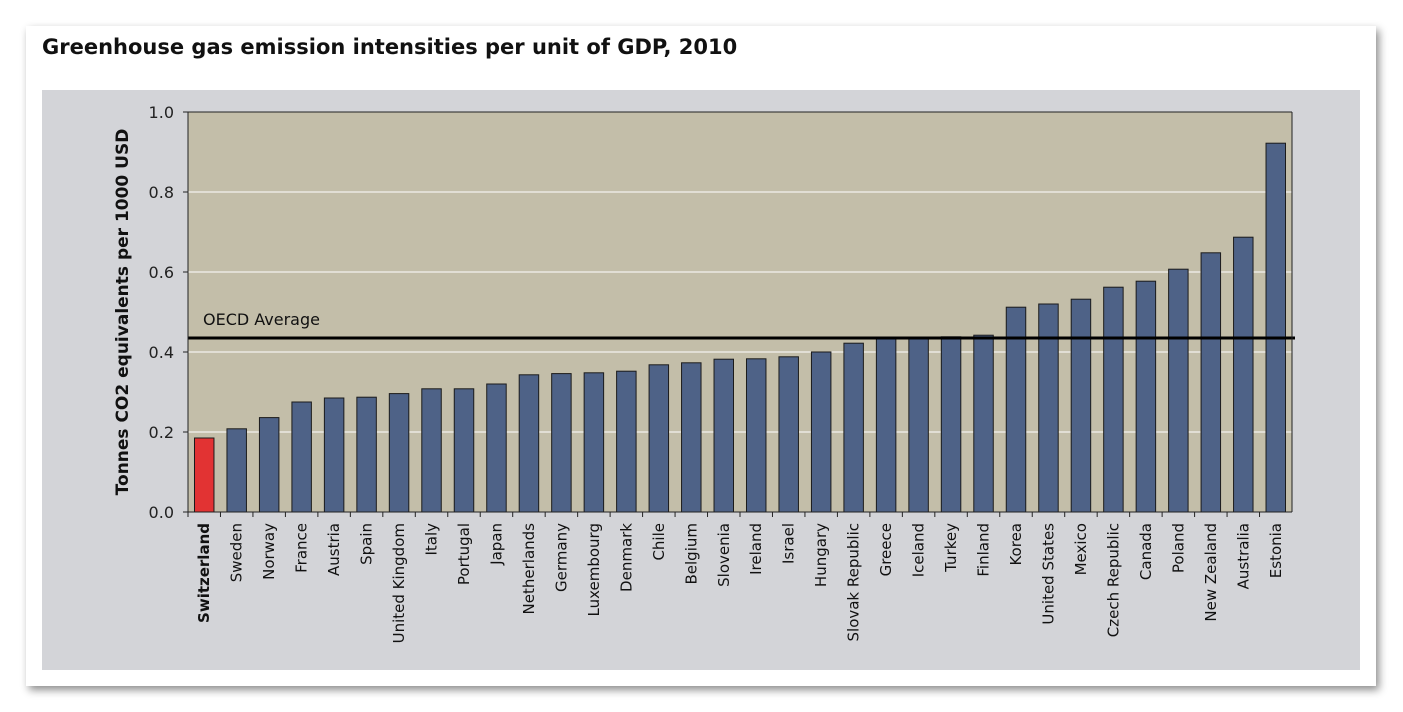 The width and height of the screenshot is (1403, 712). I want to click on x-tick-label: Mexico, so click(1081, 549).